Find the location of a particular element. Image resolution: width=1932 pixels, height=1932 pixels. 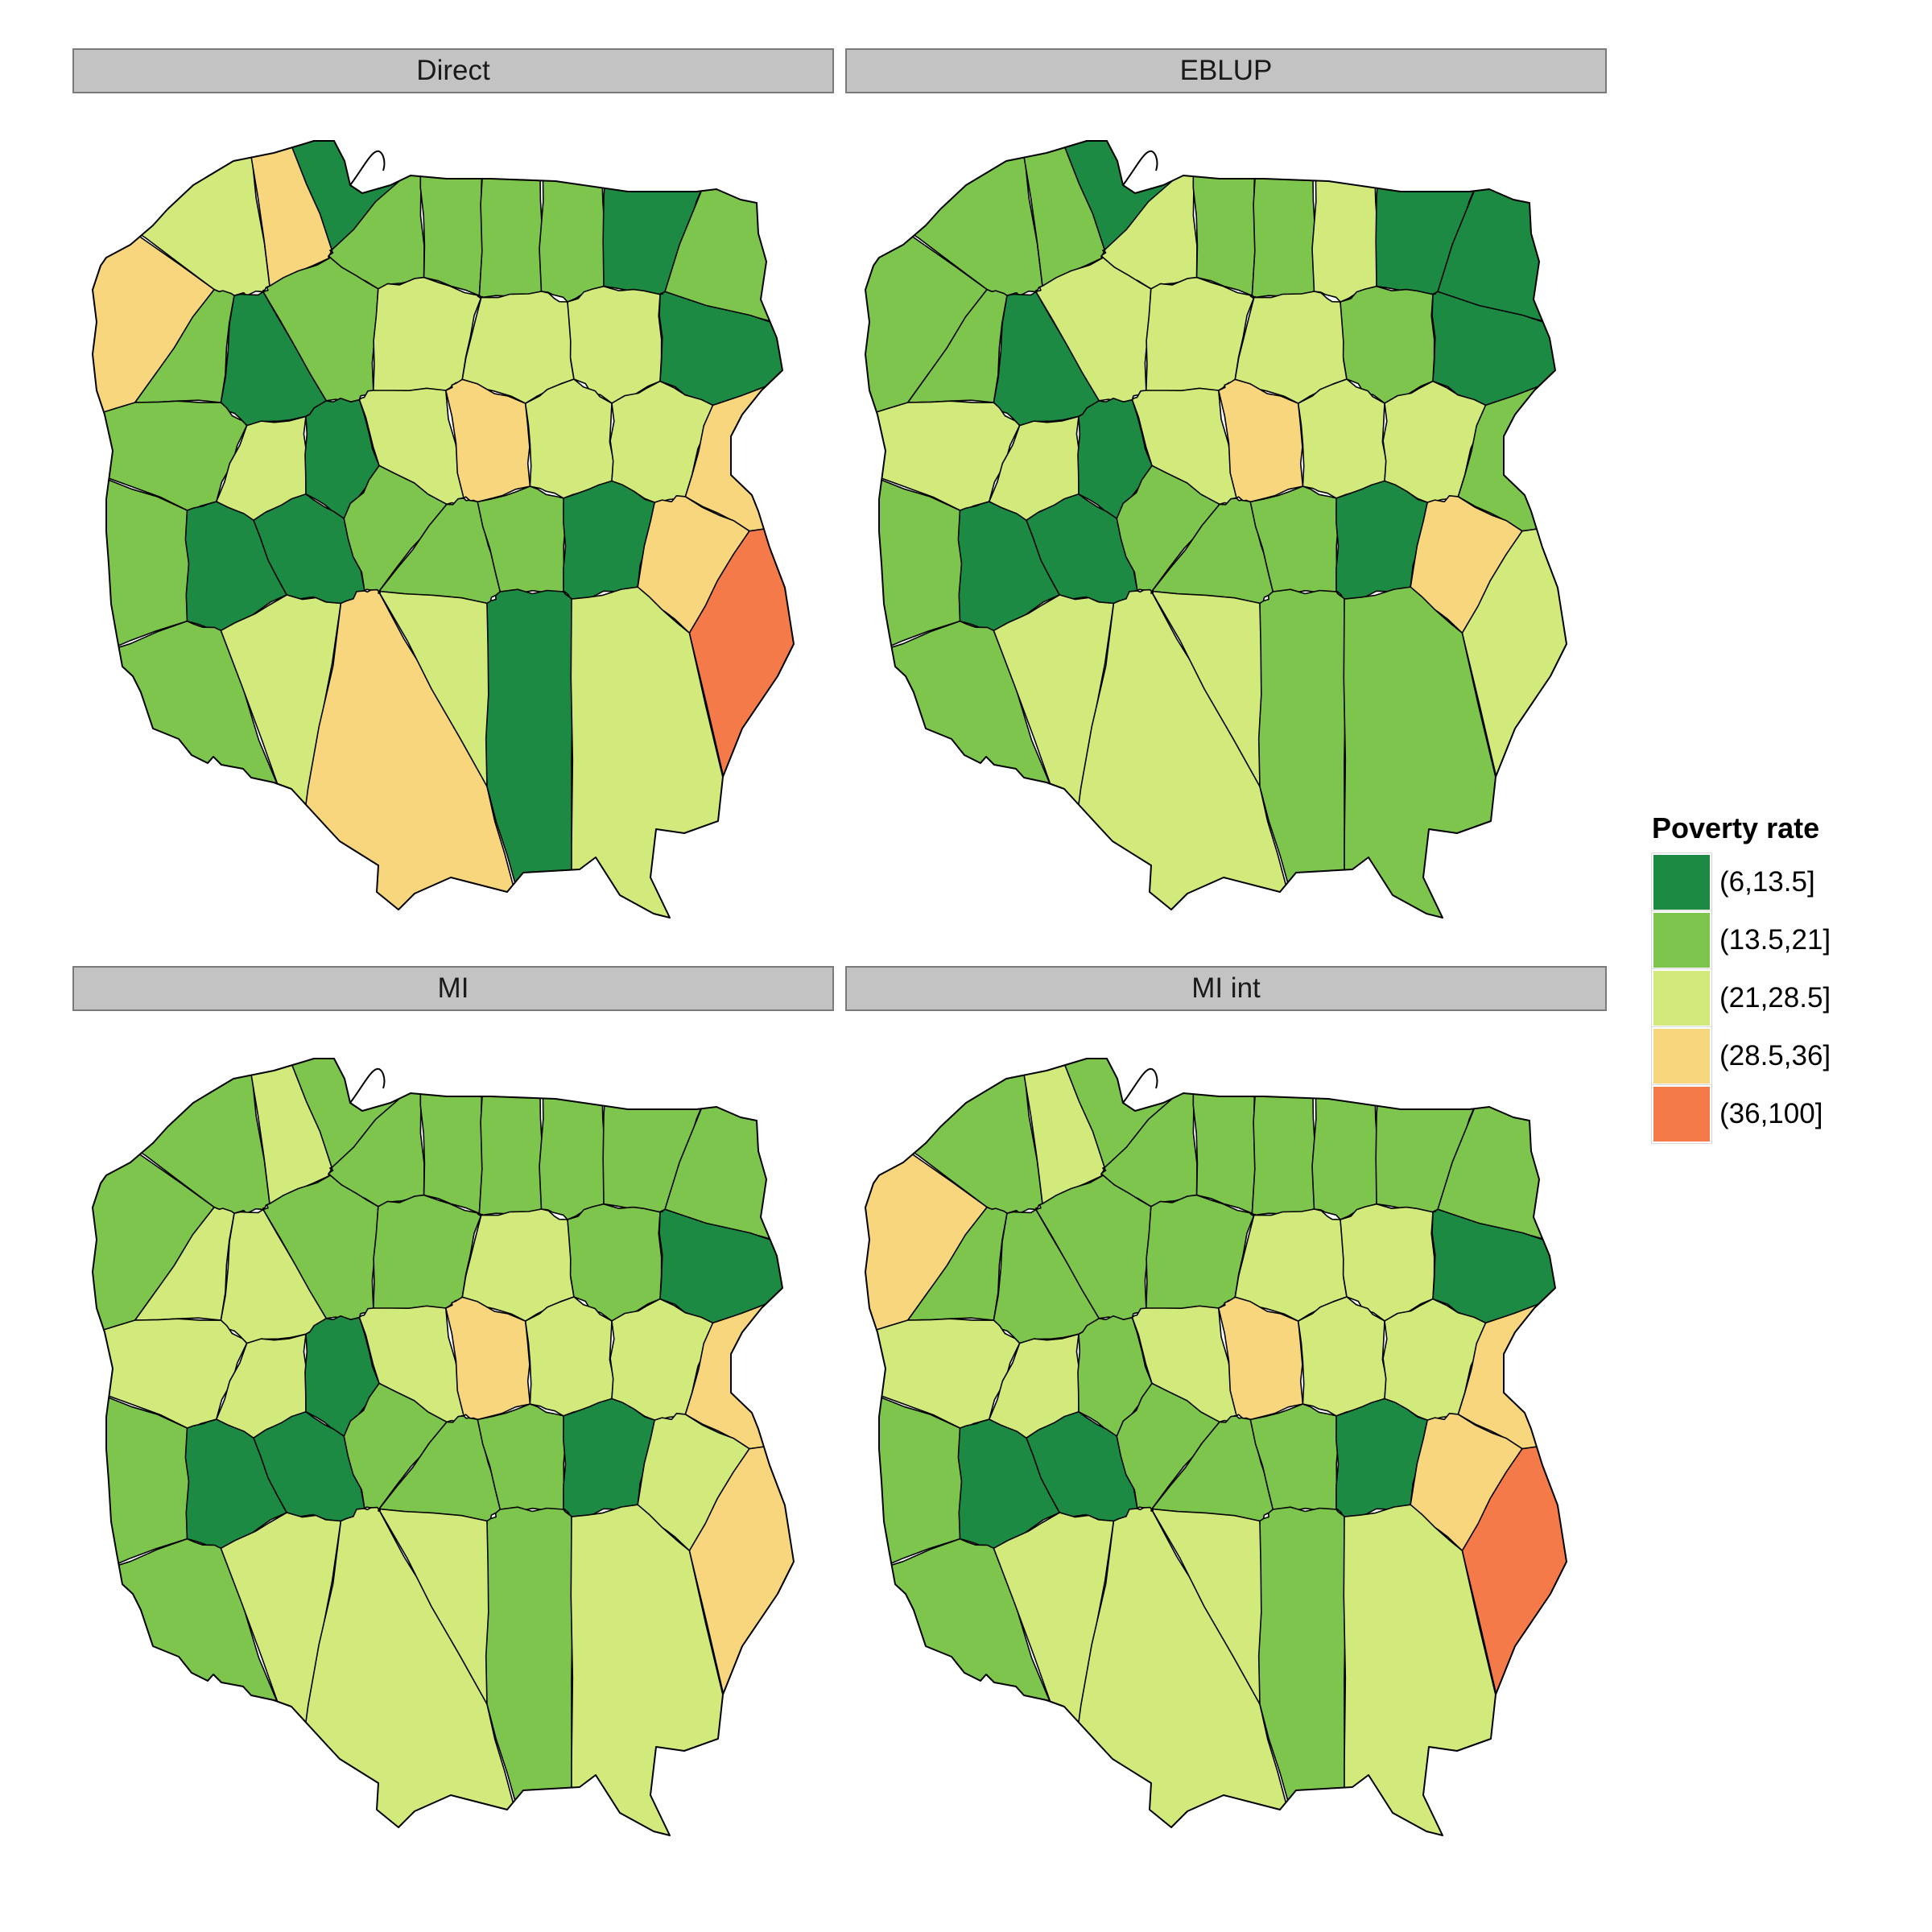

facet-label-mi: MI is located at coordinates (453, 988).